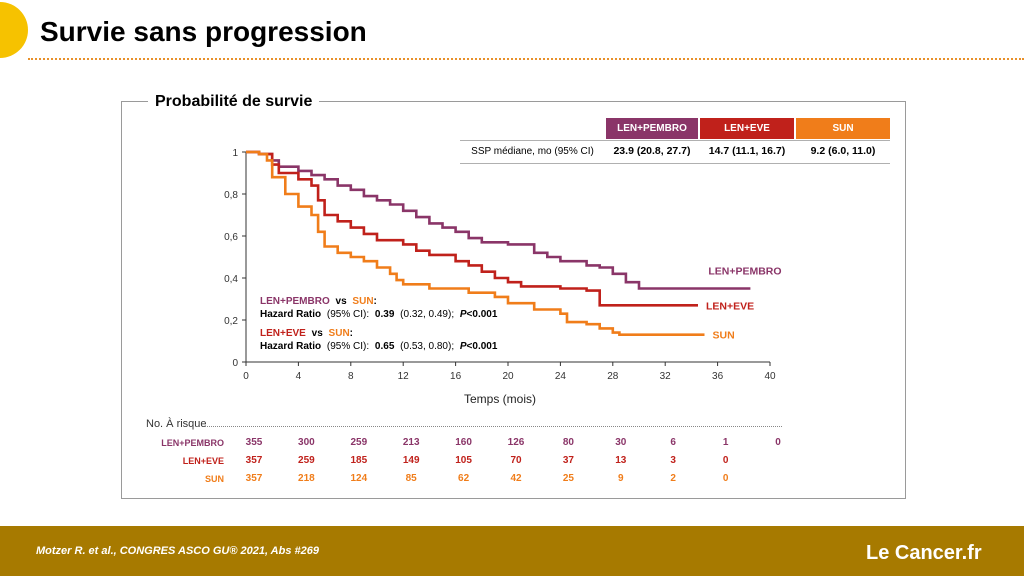 The height and width of the screenshot is (576, 1024). Describe the element at coordinates (411, 478) in the screenshot. I see `risk-value: 85` at that location.